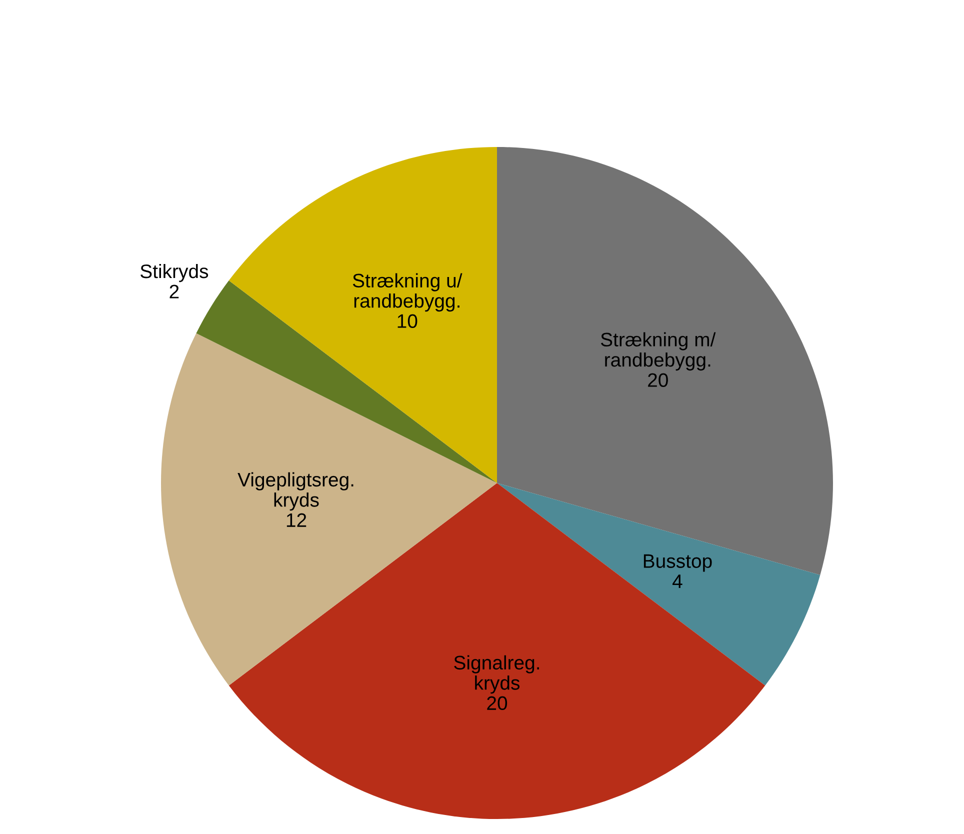 The width and height of the screenshot is (964, 834). I want to click on data-label: 10, so click(408, 321).